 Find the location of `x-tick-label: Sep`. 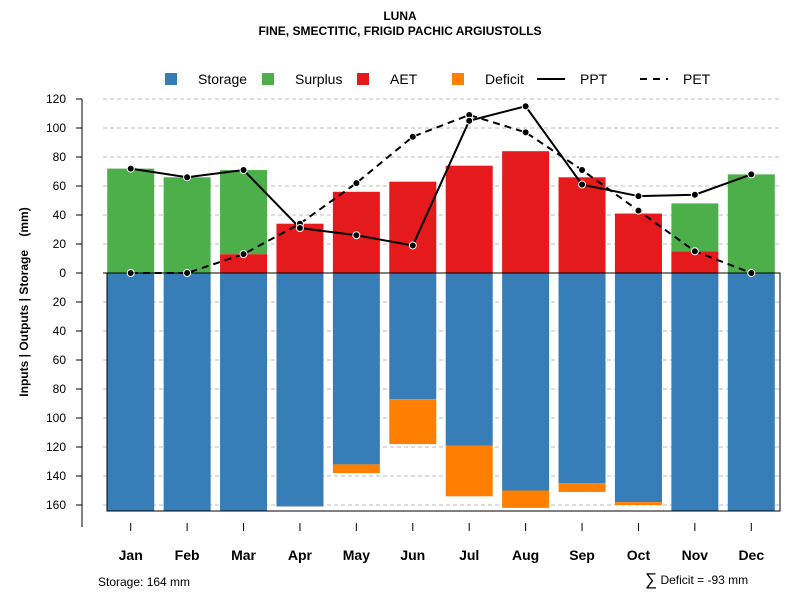

x-tick-label: Sep is located at coordinates (582, 555).